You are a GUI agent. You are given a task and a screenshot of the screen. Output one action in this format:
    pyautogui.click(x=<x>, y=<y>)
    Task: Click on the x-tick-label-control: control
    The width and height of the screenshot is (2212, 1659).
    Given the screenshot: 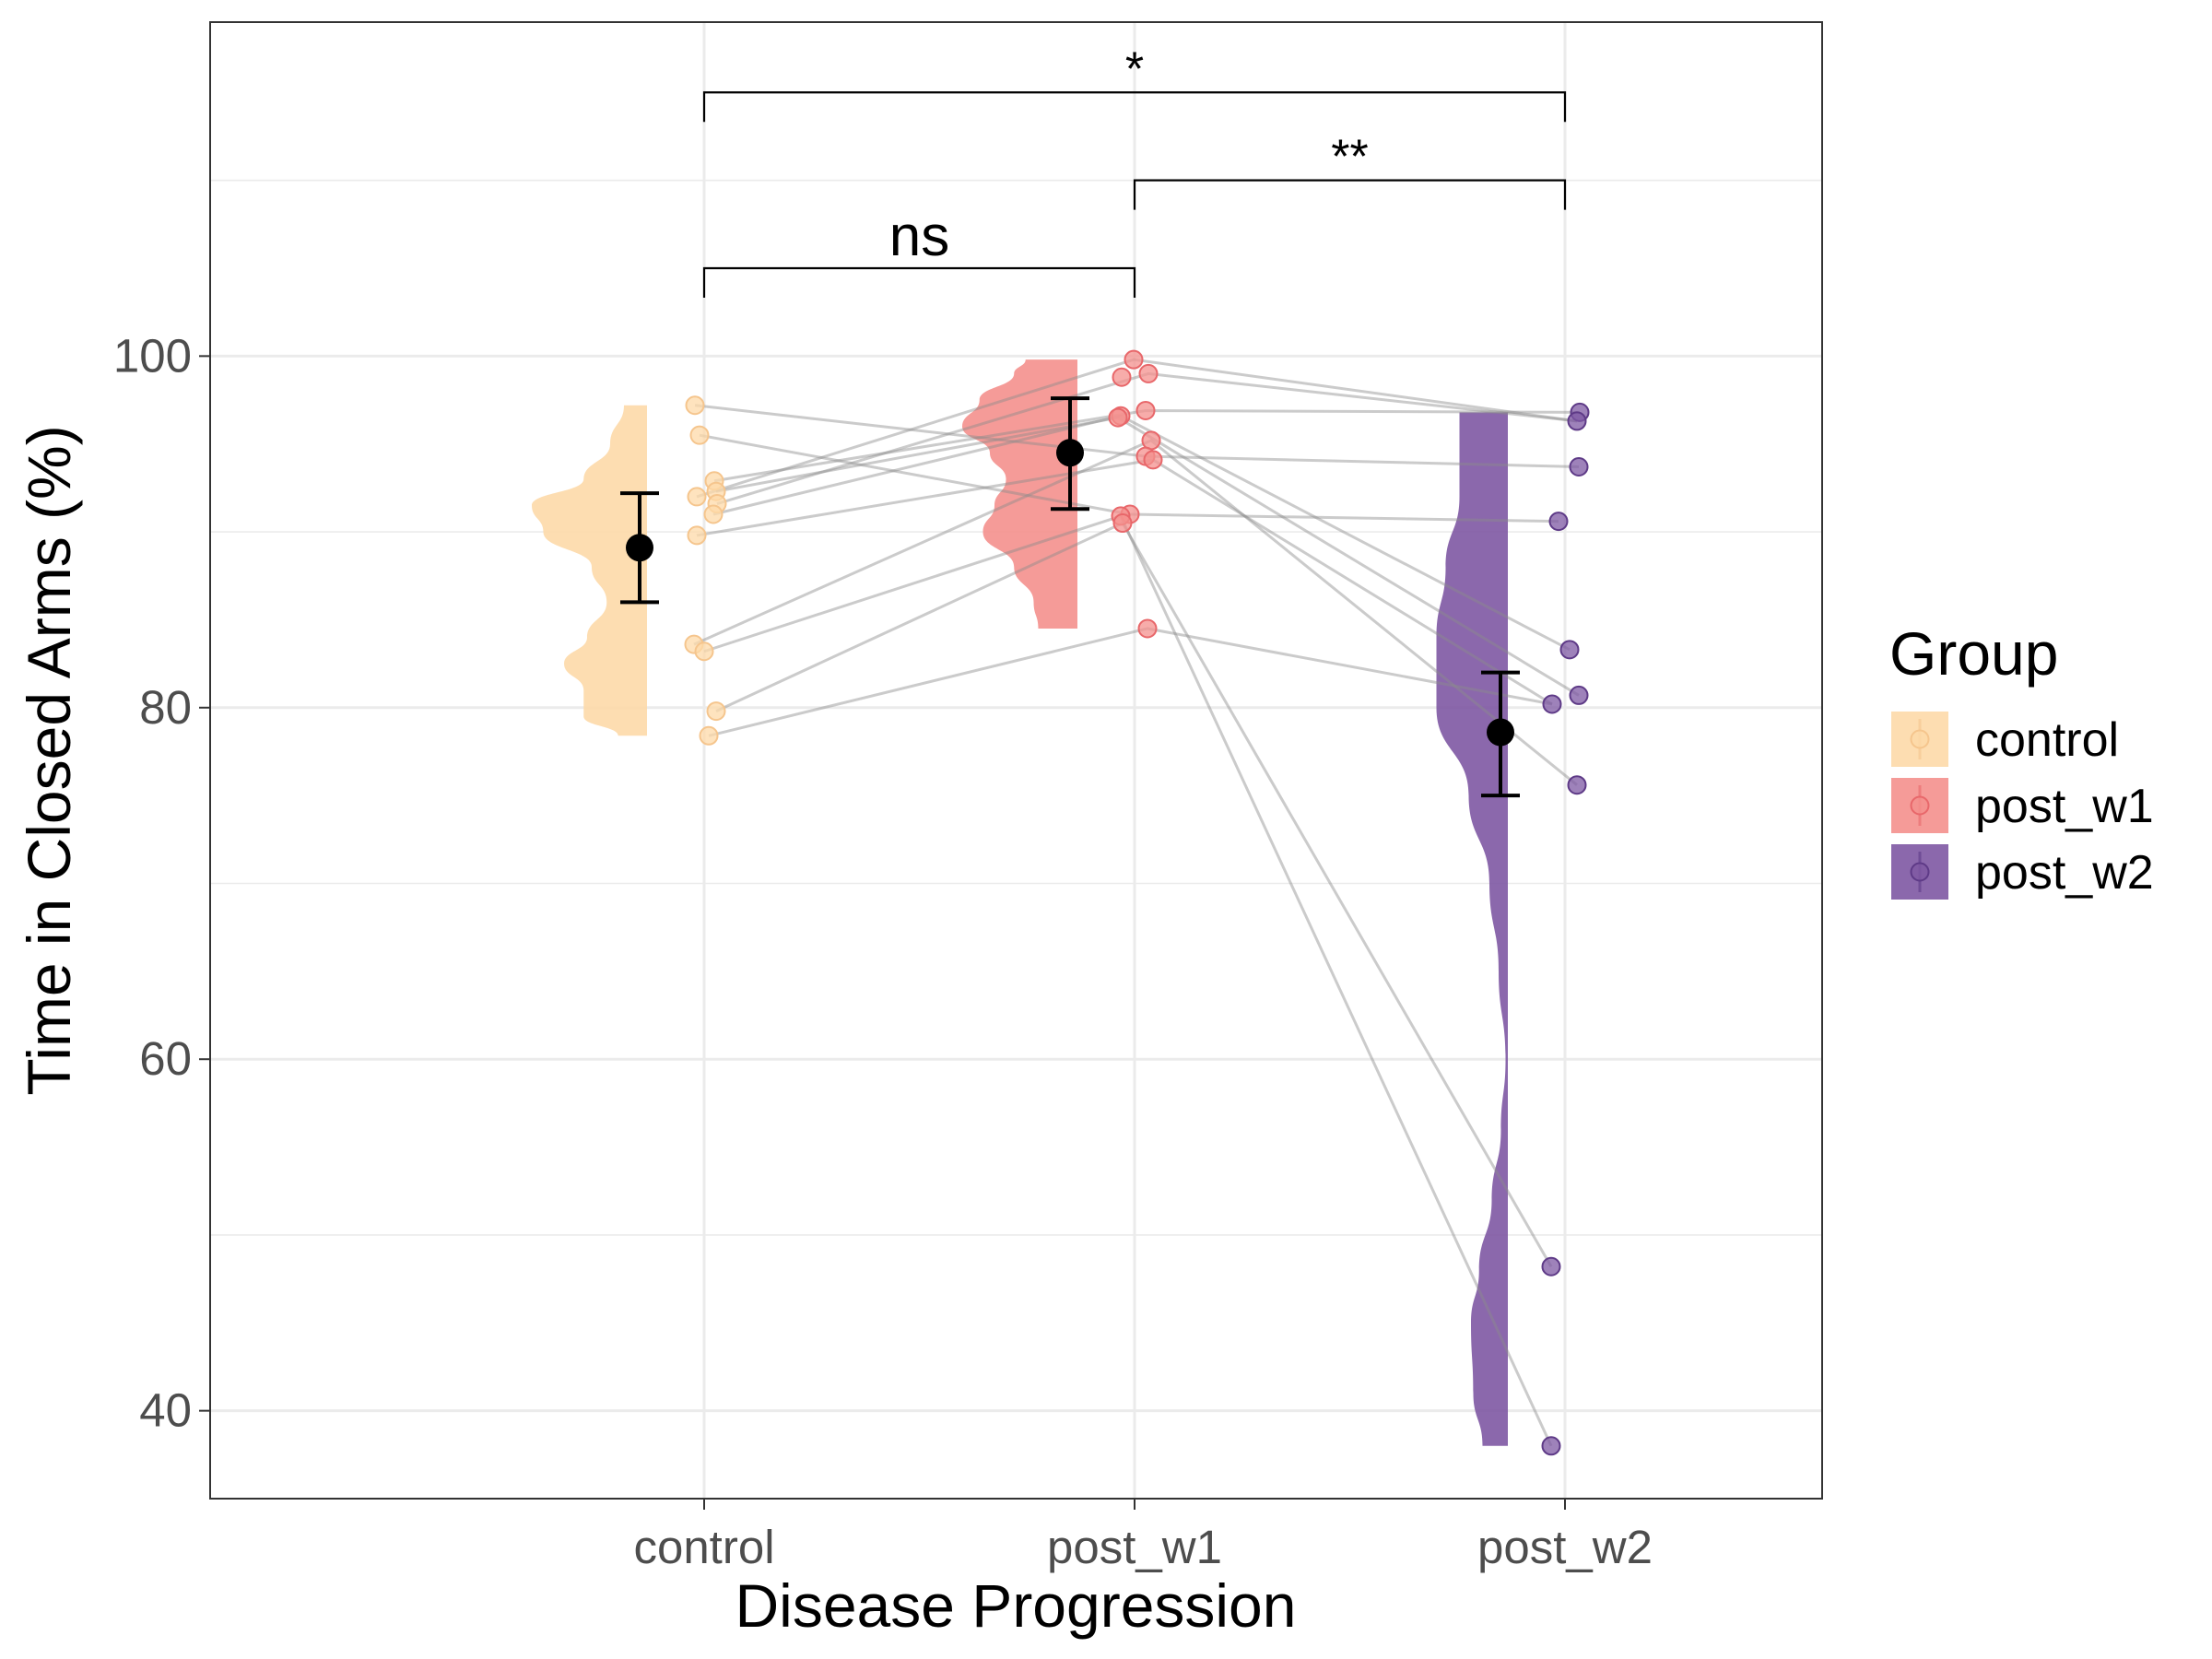 What is the action you would take?
    pyautogui.click(x=703, y=1547)
    